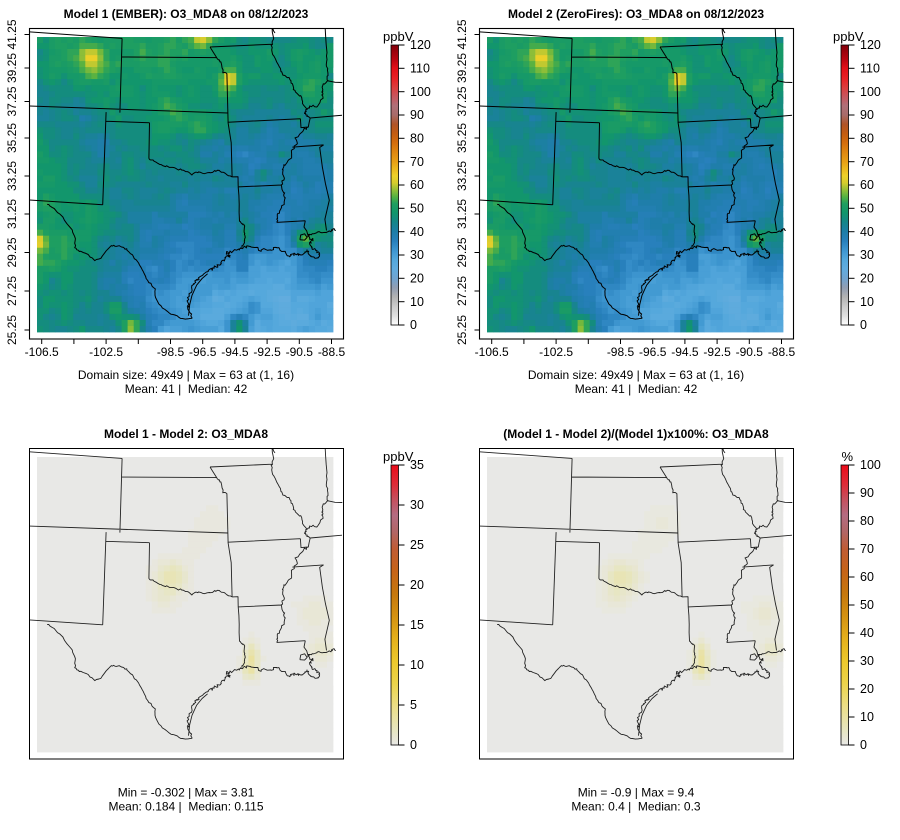  What do you see at coordinates (417, 545) in the screenshot?
I see `svg-text: 25` at bounding box center [417, 545].